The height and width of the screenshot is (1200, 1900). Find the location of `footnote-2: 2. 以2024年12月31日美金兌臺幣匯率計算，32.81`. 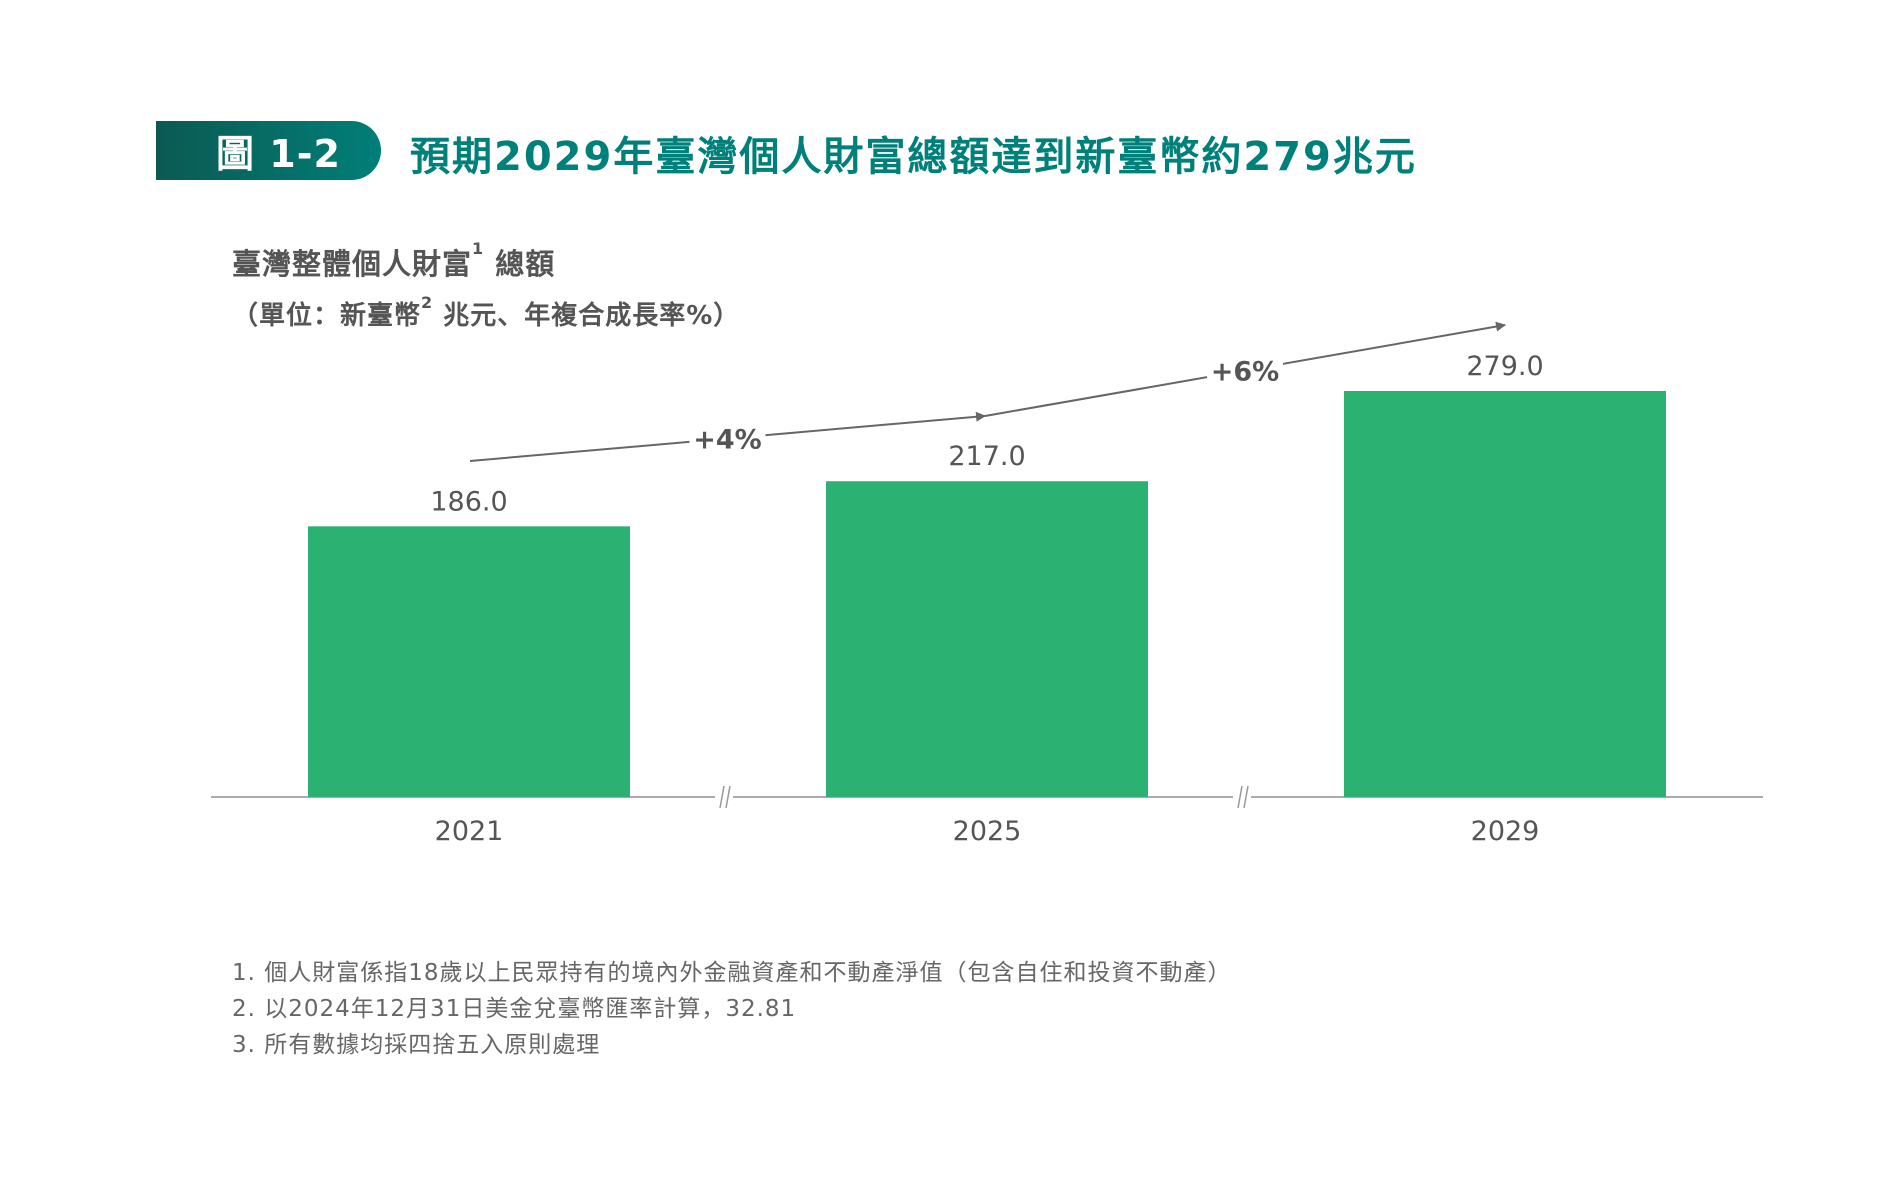

footnote-2: 2. 以2024年12月31日美金兌臺幣匯率計算，32.81 is located at coordinates (514, 1009).